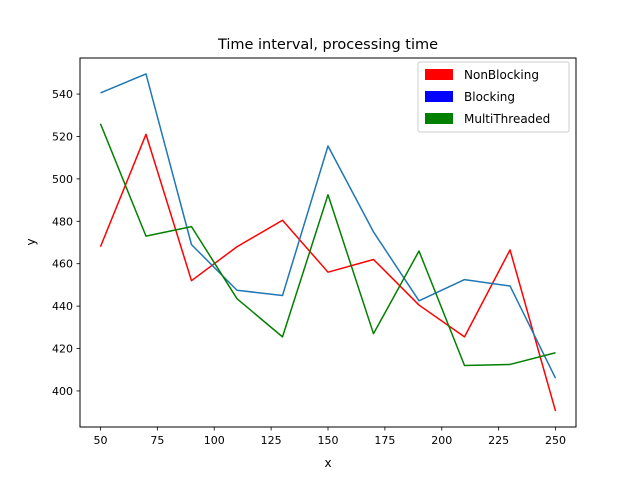 This screenshot has height=484, width=640. What do you see at coordinates (271, 440) in the screenshot?
I see `x-tick-label: 125` at bounding box center [271, 440].